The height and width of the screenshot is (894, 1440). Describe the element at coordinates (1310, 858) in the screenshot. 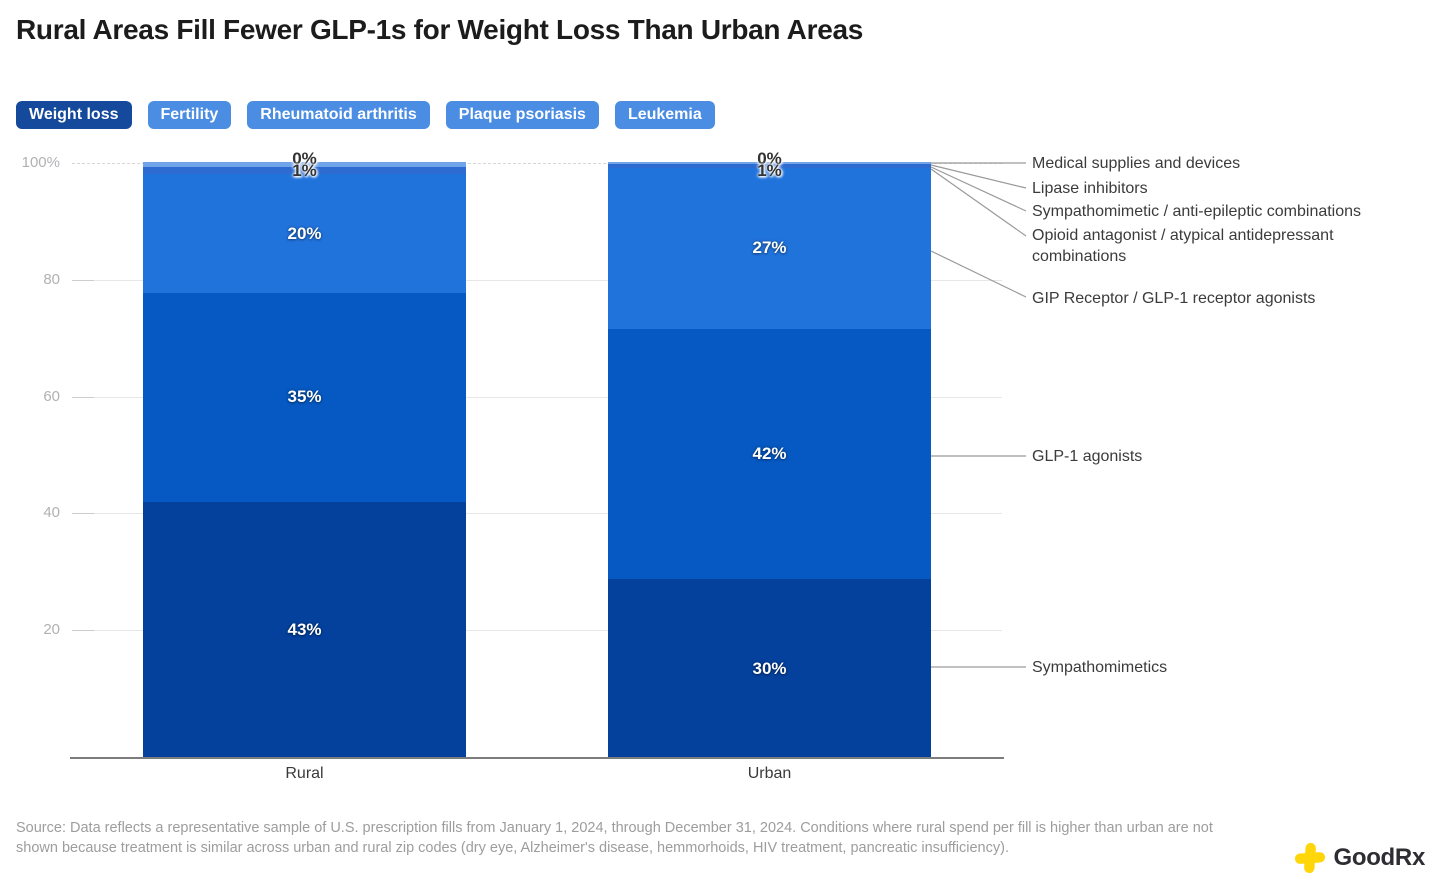

I see `goodrx-cross-icon` at that location.